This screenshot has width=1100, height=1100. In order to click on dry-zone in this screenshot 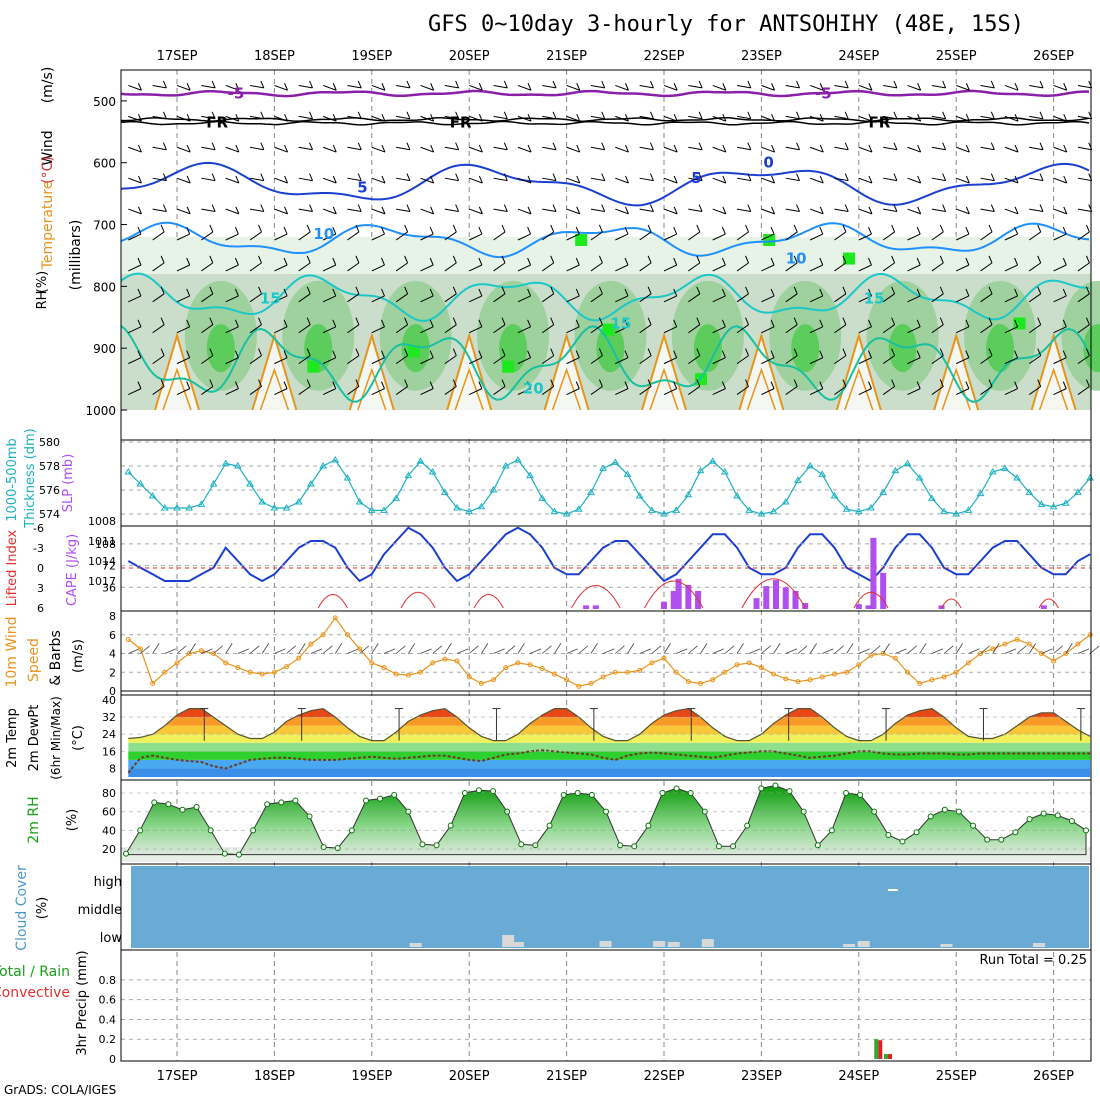, I will do `click(371, 372)`.